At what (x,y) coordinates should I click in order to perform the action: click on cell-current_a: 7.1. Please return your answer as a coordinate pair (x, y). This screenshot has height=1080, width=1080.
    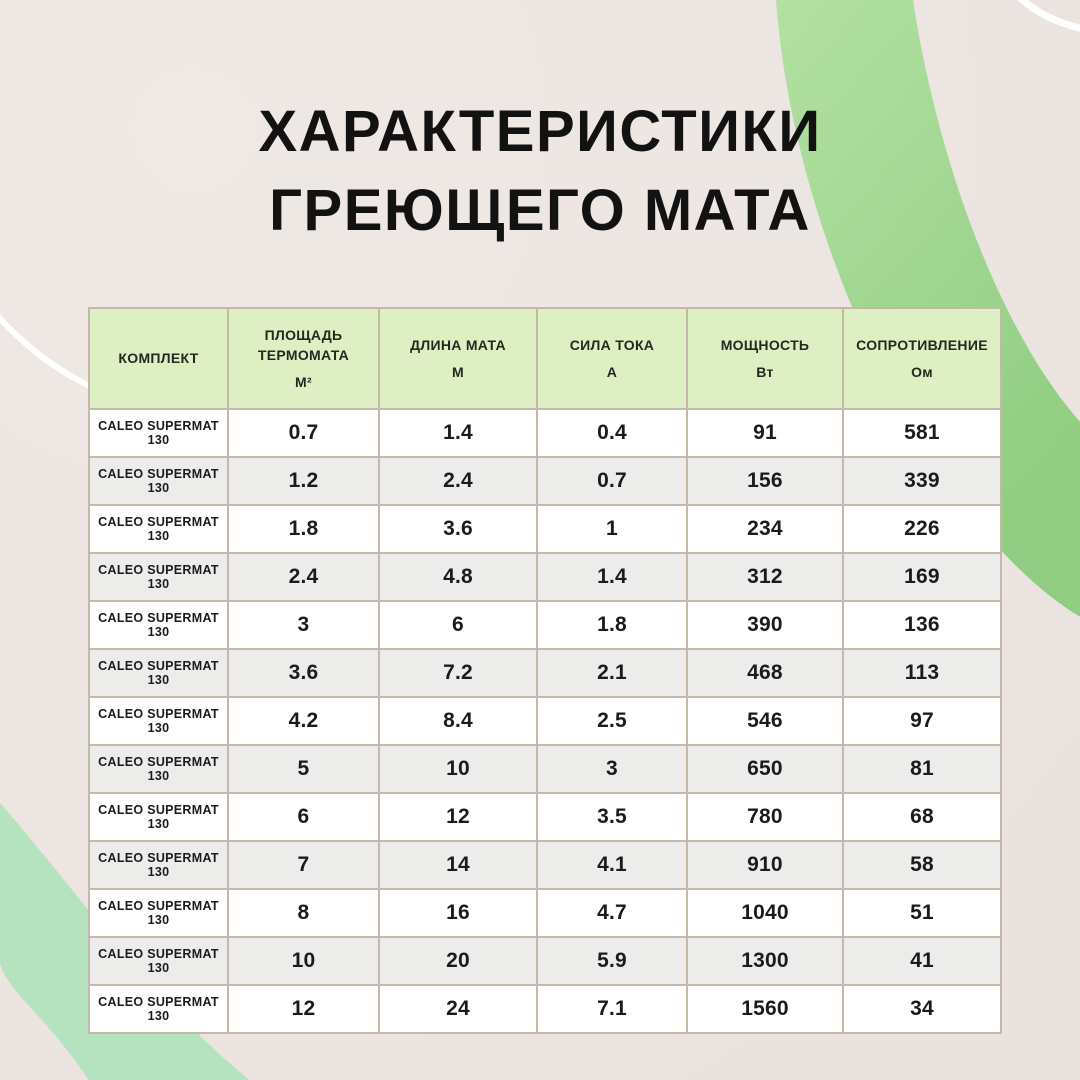
    Looking at the image, I should click on (612, 1009).